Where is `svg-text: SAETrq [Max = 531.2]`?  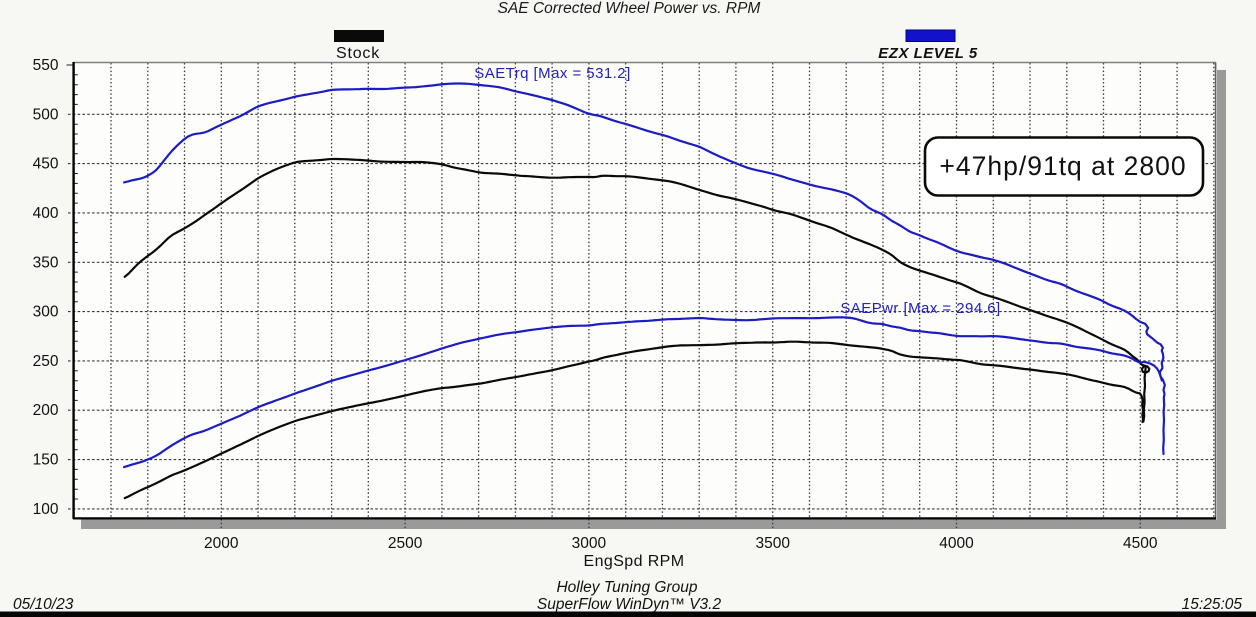
svg-text: SAETrq [Max = 531.2] is located at coordinates (552, 73).